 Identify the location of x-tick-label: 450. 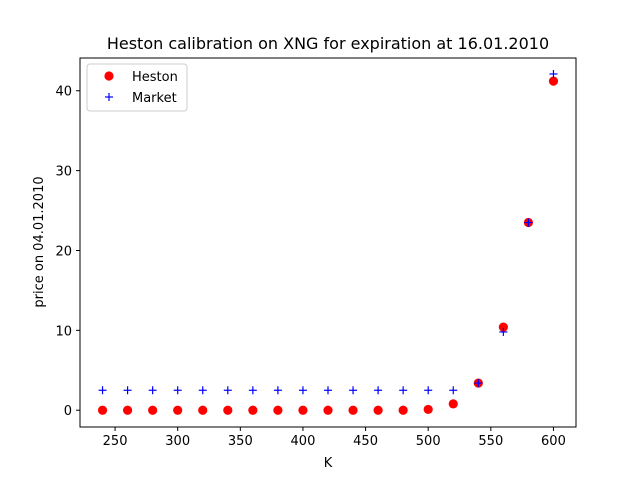
(365, 441).